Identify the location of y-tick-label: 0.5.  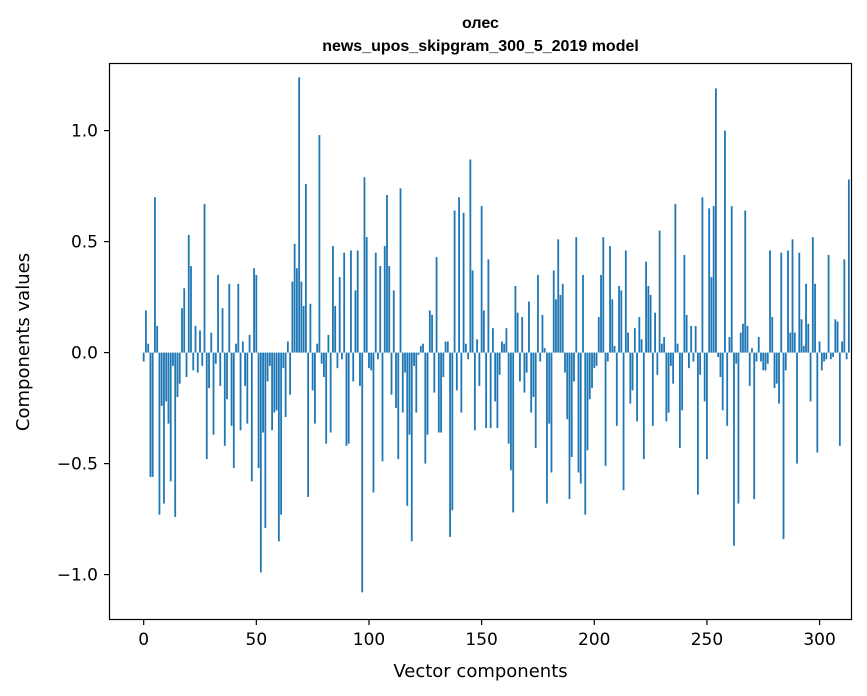
(84, 243).